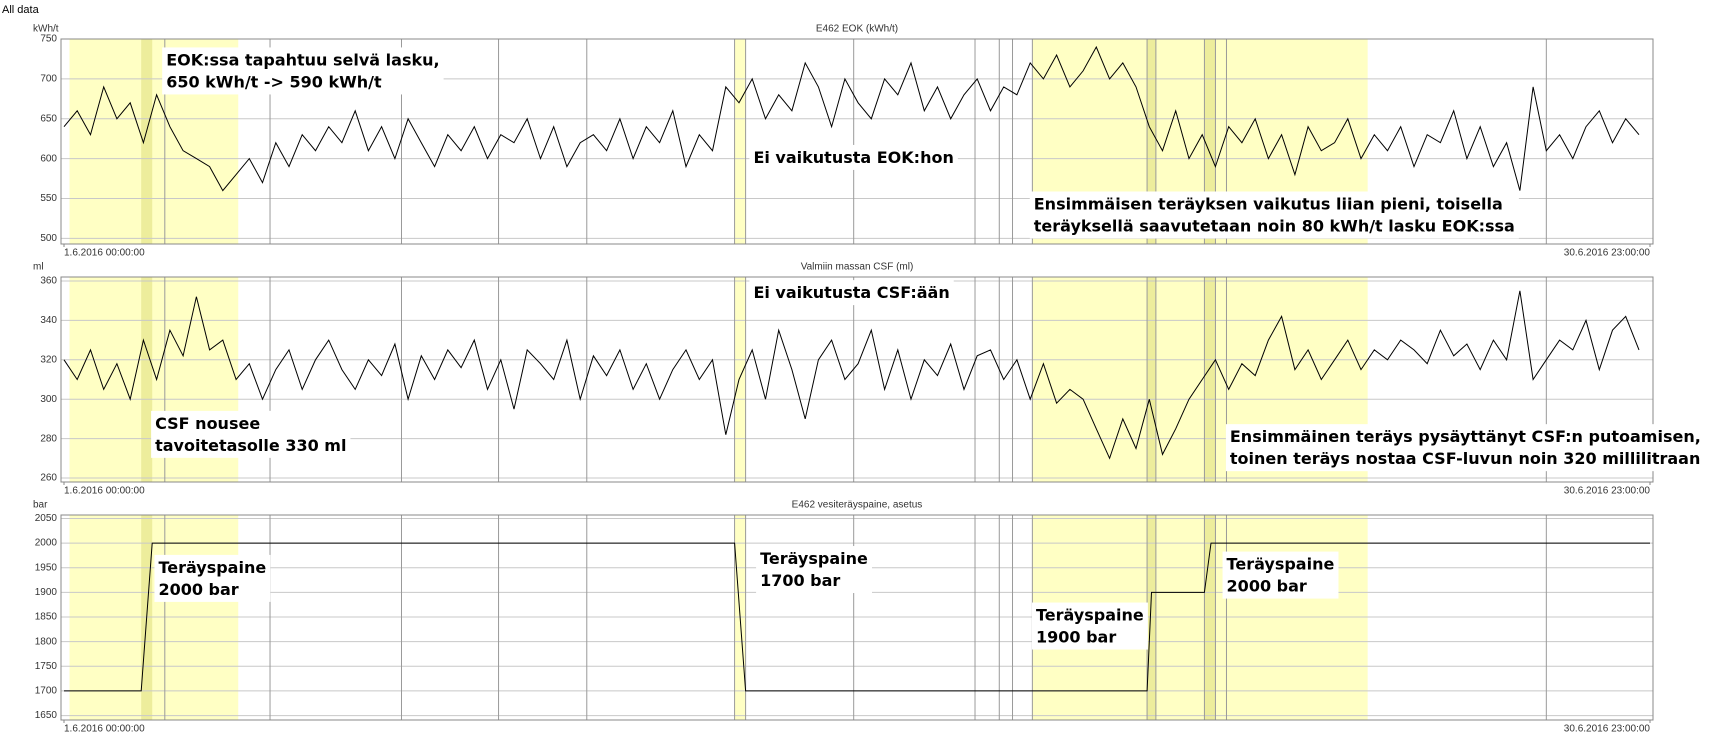 The image size is (1717, 756). I want to click on y-tick-label: 260, so click(48, 478).